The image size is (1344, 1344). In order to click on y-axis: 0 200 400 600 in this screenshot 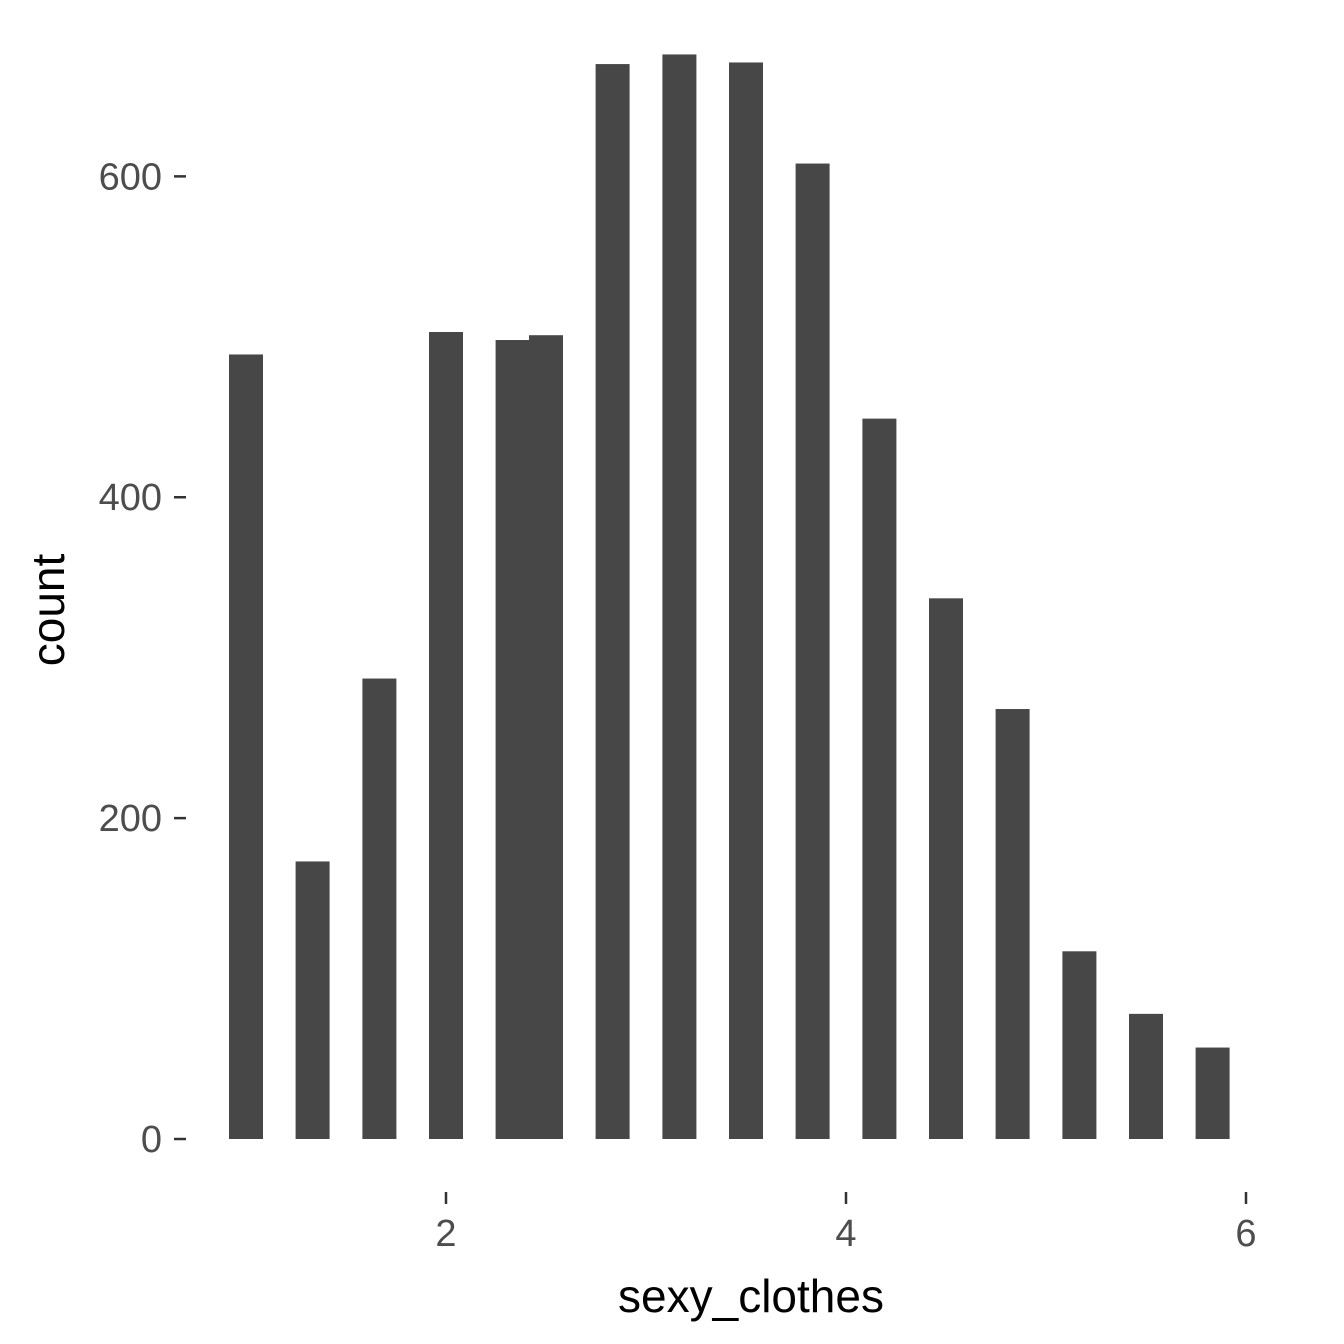, I will do `click(142, 658)`.